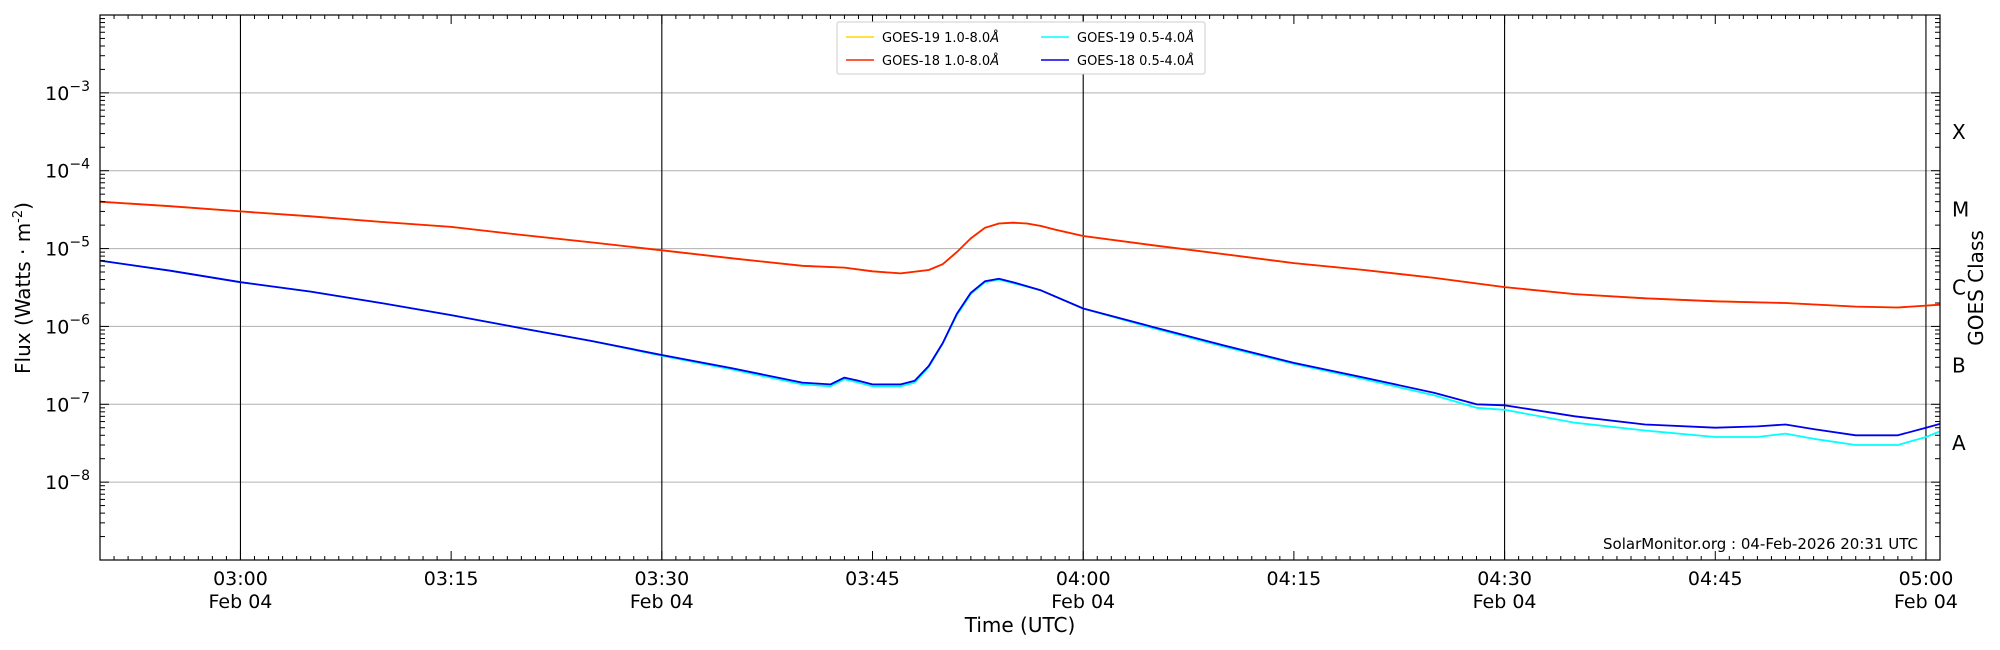  Describe the element at coordinates (67, 92) in the screenshot. I see `y-tick-label: 10⁻³` at that location.